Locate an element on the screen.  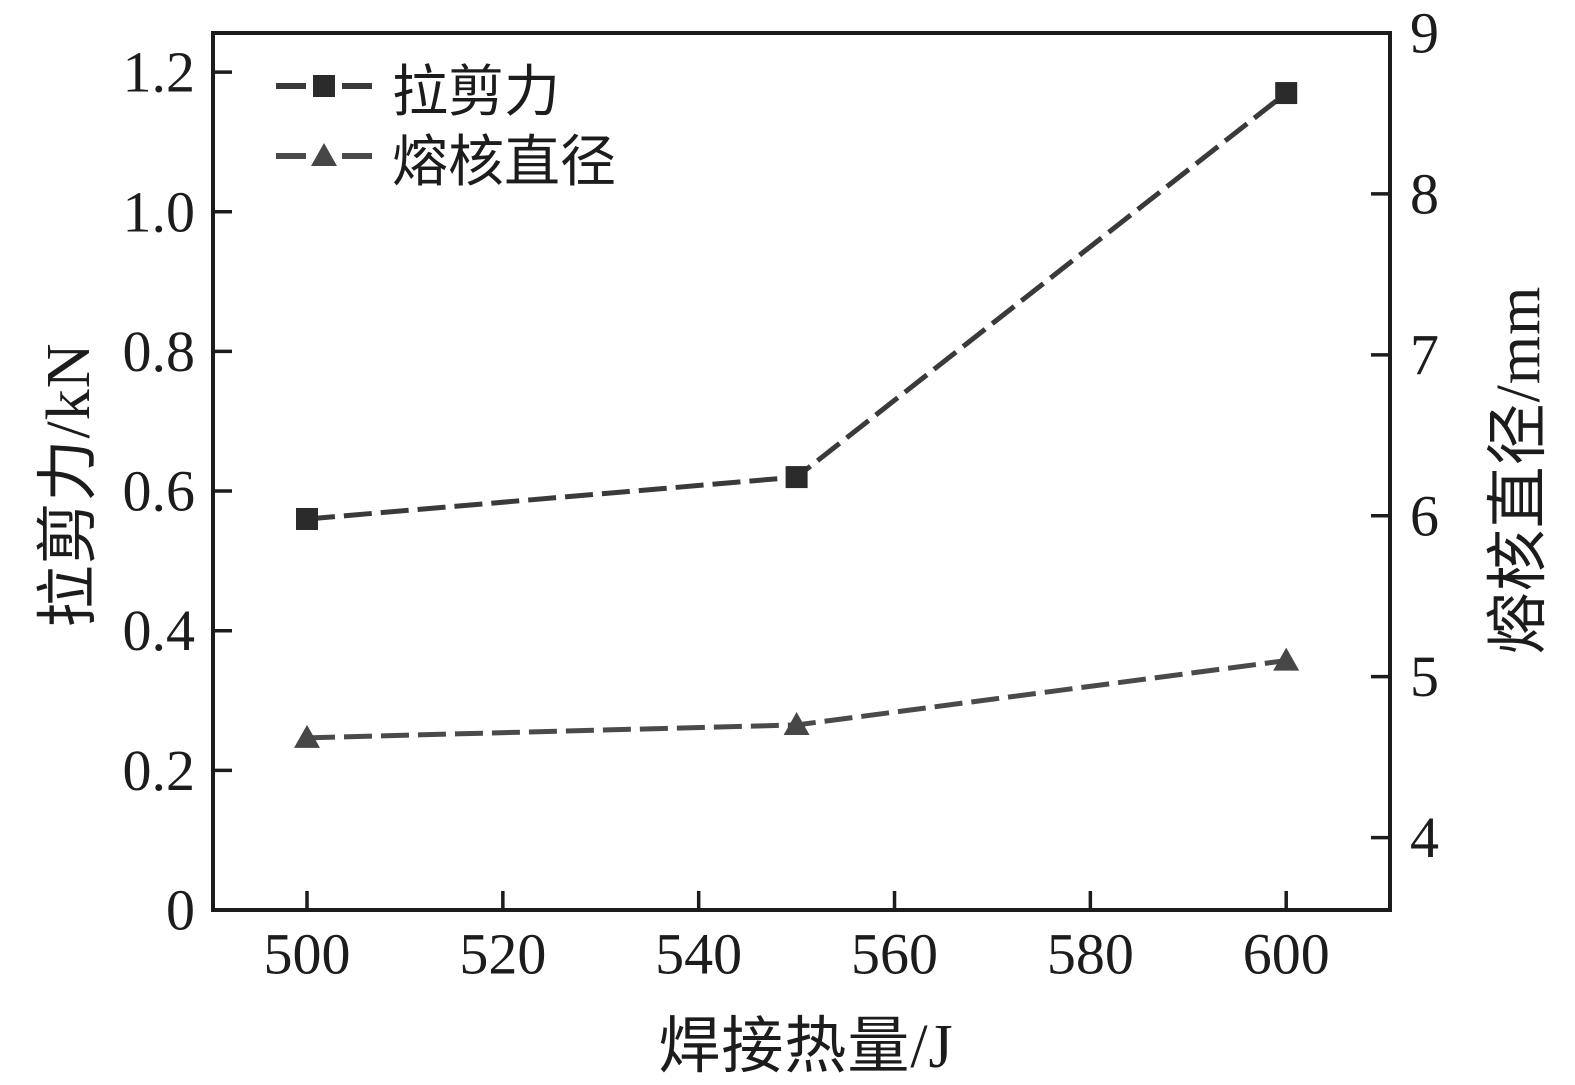
legend-item-nugget-diameter: 熔核直径 is located at coordinates (446, 158).